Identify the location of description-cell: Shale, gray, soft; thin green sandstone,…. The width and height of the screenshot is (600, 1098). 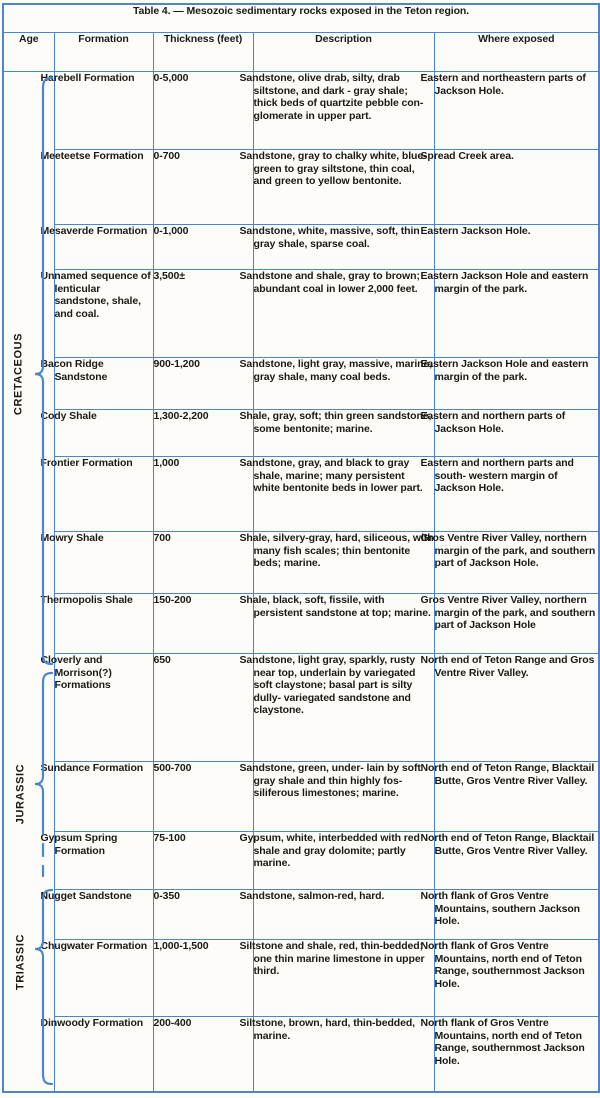
(337, 433).